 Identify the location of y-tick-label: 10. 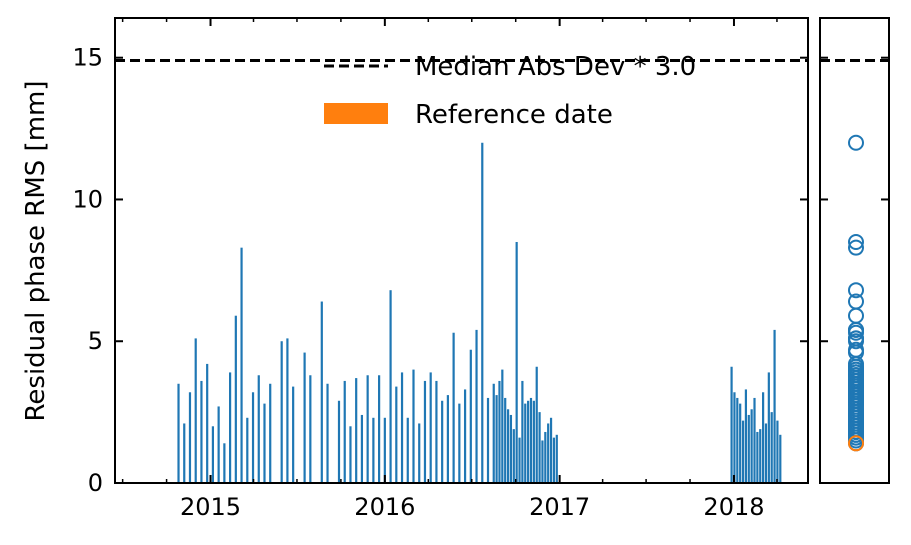
(87, 199).